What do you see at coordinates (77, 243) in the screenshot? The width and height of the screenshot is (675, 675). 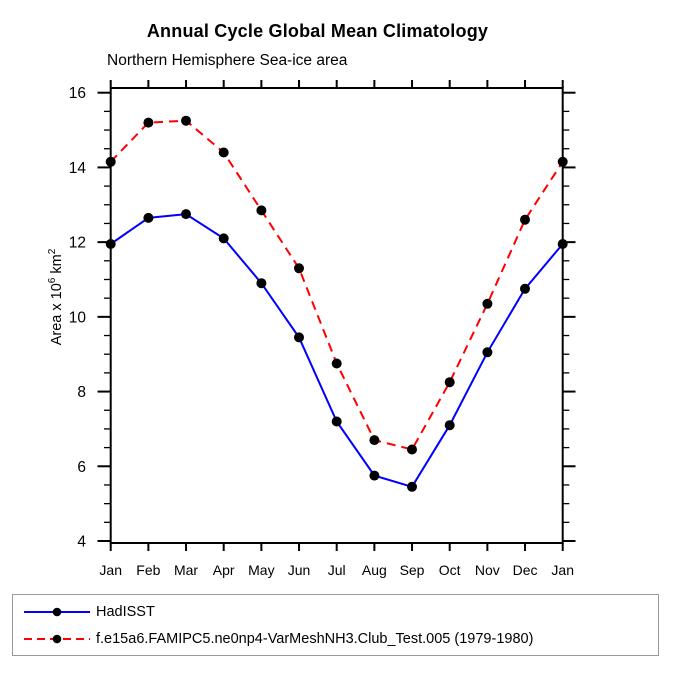 I see `y-tick-label: 12` at bounding box center [77, 243].